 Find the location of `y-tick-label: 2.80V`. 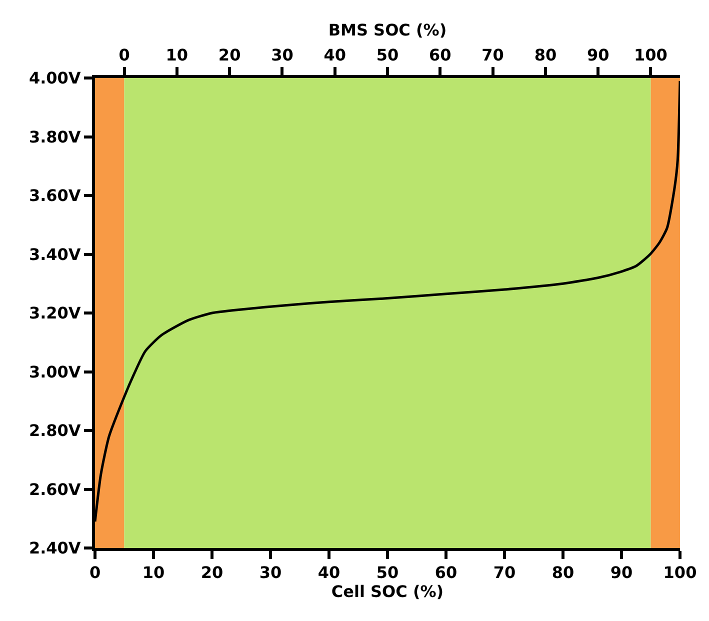

y-tick-label: 2.80V is located at coordinates (55, 430).